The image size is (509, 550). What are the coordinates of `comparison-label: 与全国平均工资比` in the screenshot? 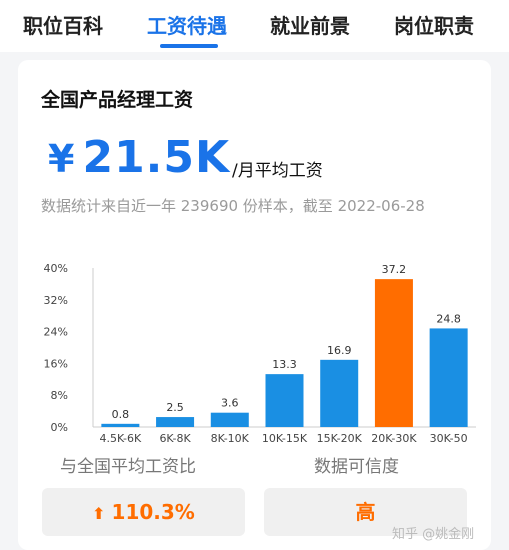 It's located at (128, 467).